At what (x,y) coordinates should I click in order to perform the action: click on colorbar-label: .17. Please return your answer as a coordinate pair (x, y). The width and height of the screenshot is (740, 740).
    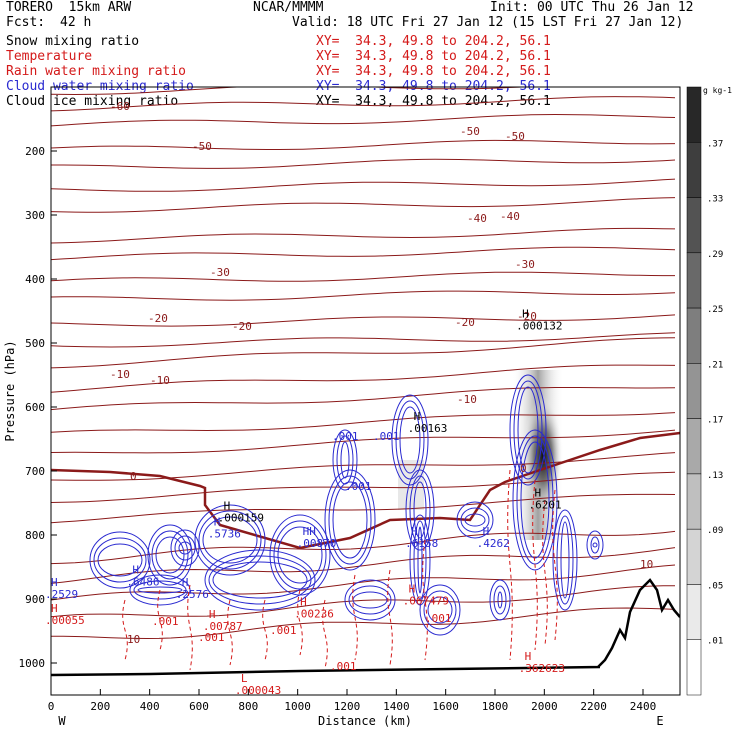
    Looking at the image, I should click on (715, 421).